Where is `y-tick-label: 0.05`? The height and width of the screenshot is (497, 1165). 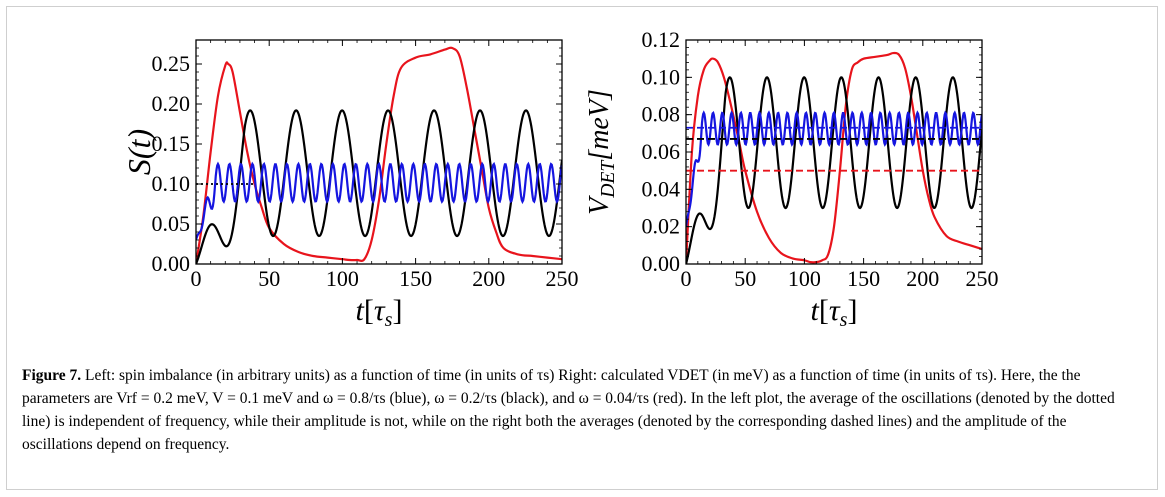 y-tick-label: 0.05 is located at coordinates (171, 223).